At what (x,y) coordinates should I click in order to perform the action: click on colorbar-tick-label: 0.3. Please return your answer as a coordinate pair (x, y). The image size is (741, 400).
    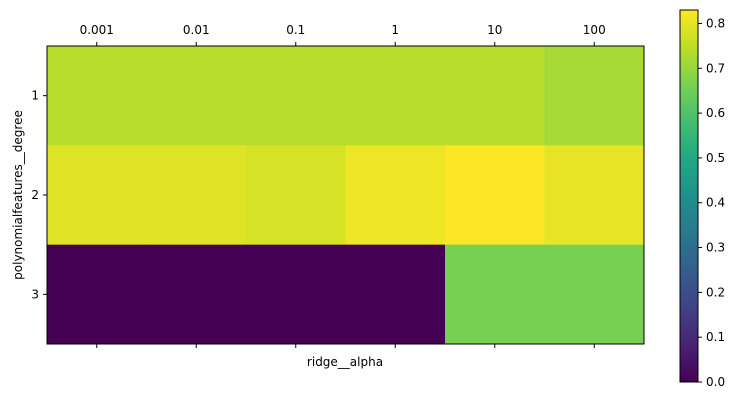
    Looking at the image, I should click on (715, 248).